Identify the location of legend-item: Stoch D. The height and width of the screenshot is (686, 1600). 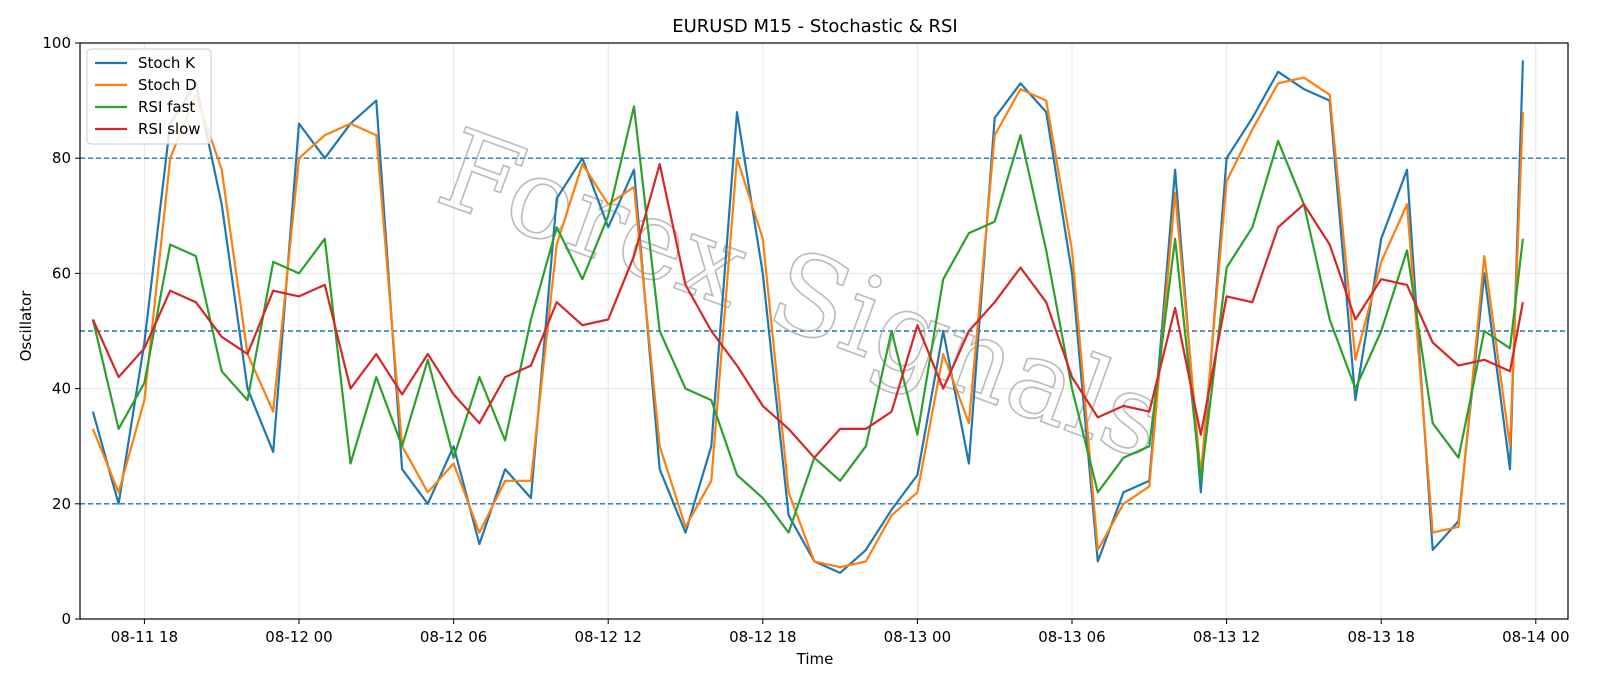
(146, 85).